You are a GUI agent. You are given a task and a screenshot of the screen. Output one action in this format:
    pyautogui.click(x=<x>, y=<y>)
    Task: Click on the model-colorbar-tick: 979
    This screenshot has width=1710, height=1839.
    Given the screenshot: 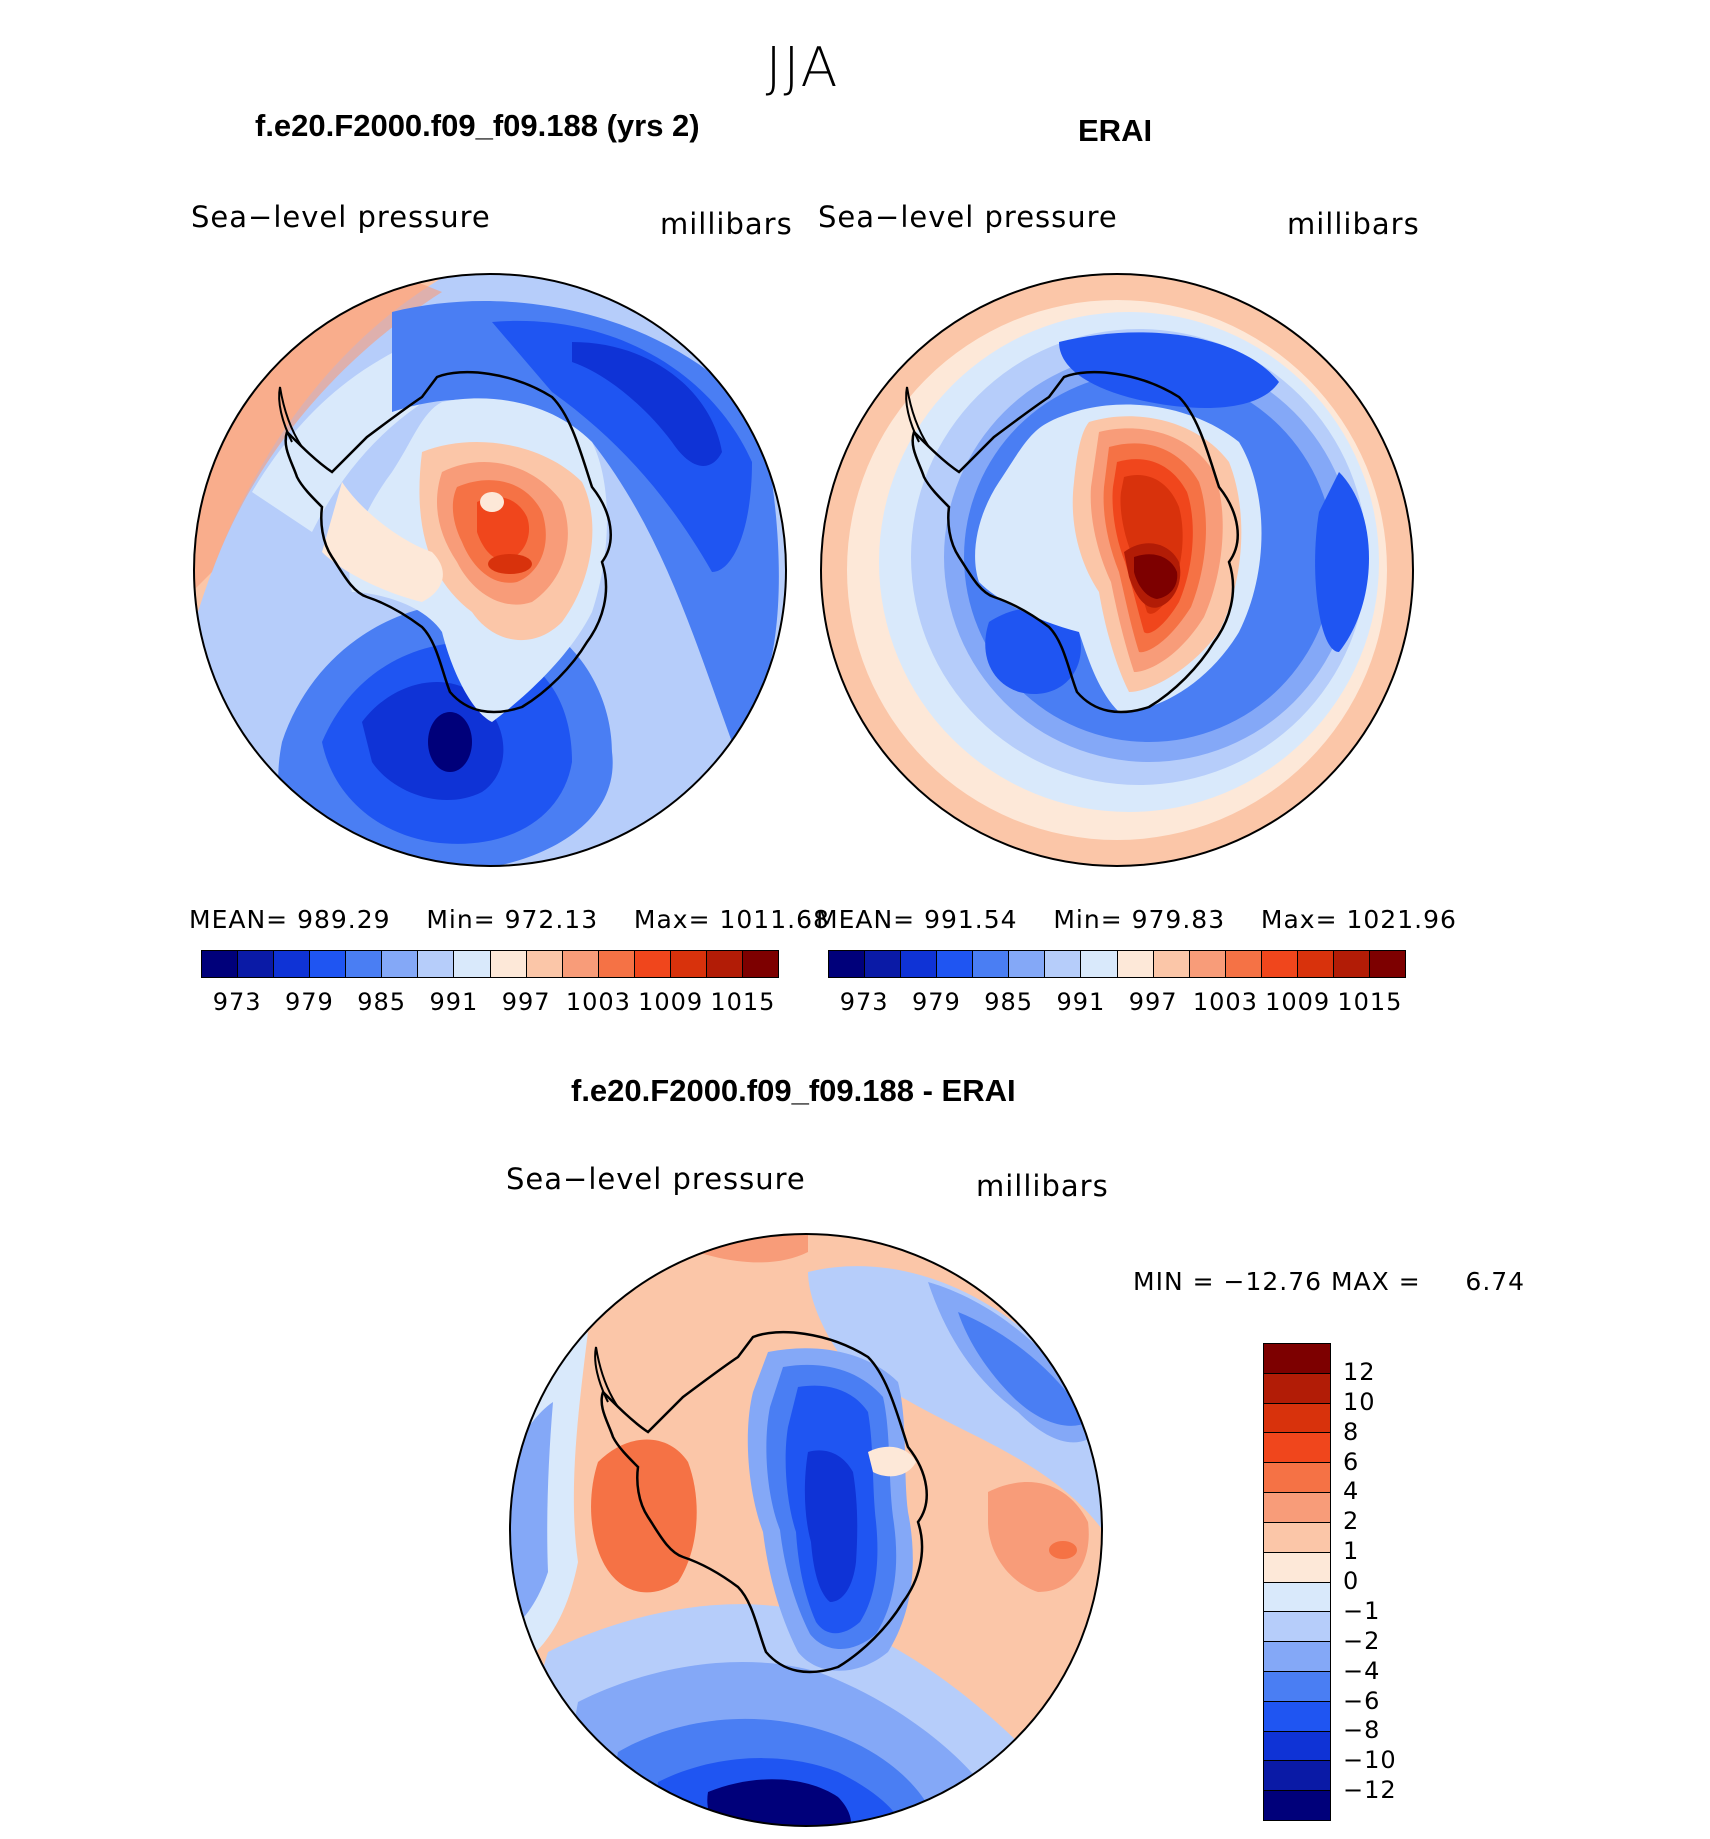 What is the action you would take?
    pyautogui.click(x=309, y=1002)
    